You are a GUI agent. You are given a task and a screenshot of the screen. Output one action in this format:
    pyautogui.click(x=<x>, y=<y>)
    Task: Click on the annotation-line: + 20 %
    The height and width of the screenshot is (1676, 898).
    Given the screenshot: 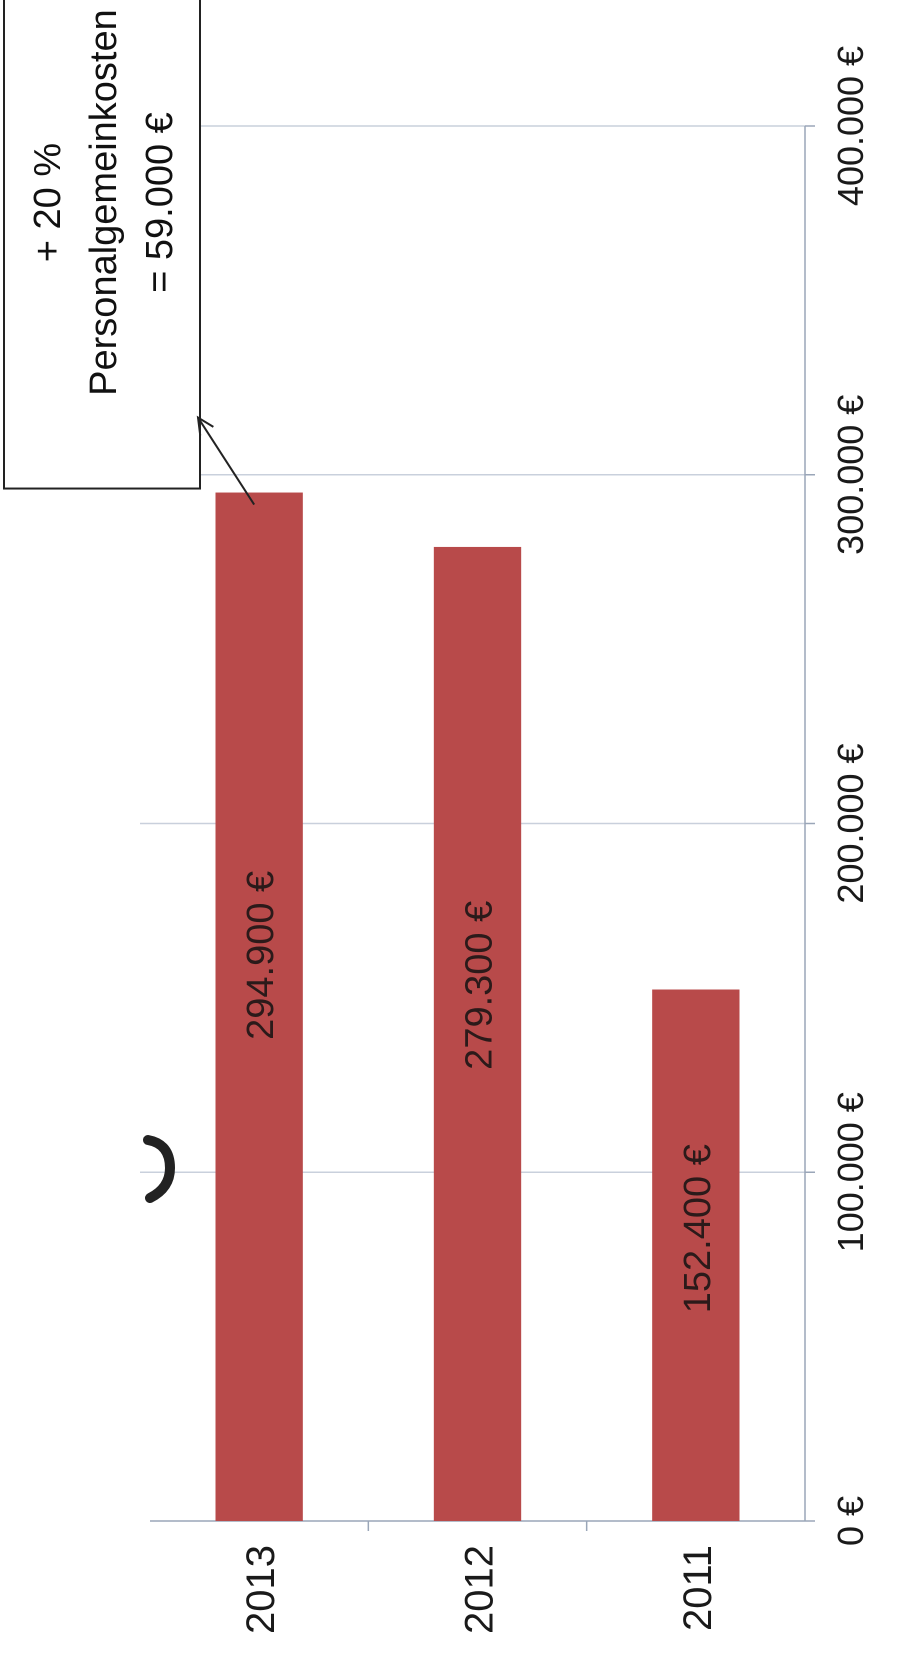 What is the action you would take?
    pyautogui.click(x=48, y=202)
    